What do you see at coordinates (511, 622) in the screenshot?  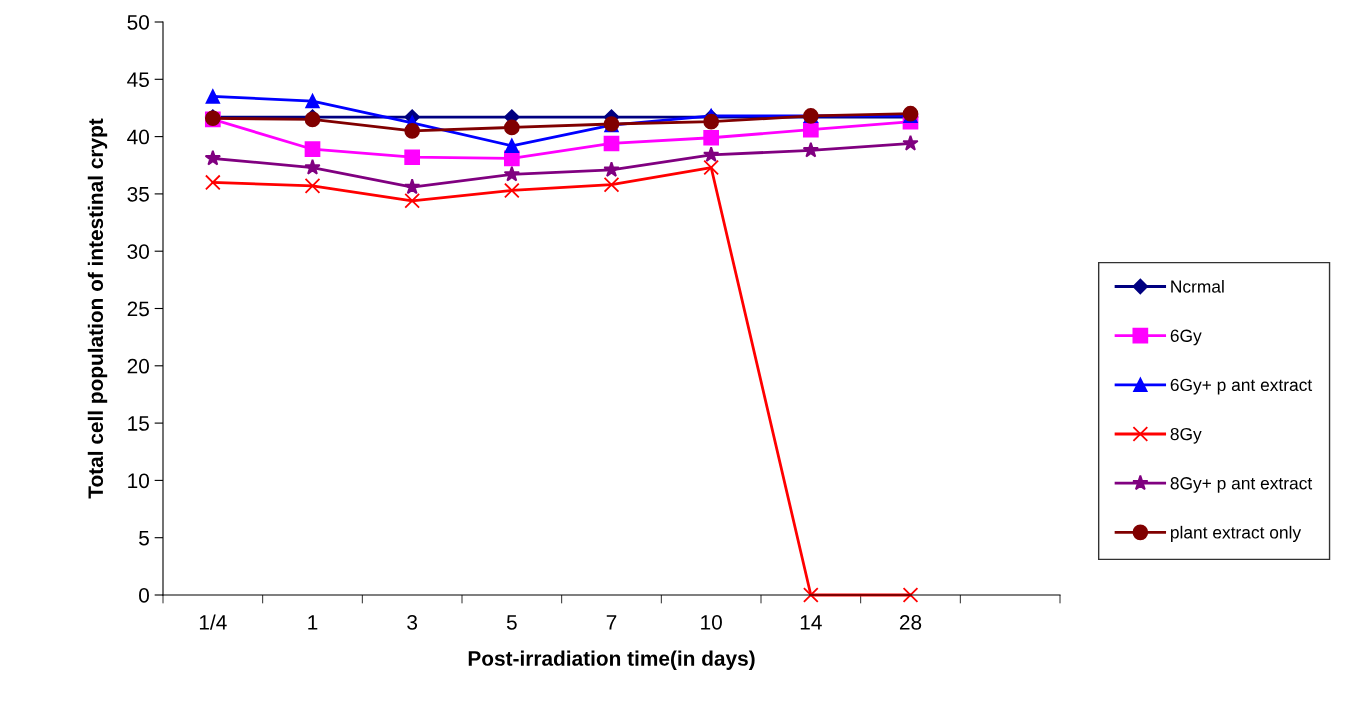 I see `x-tick-label: 5` at bounding box center [511, 622].